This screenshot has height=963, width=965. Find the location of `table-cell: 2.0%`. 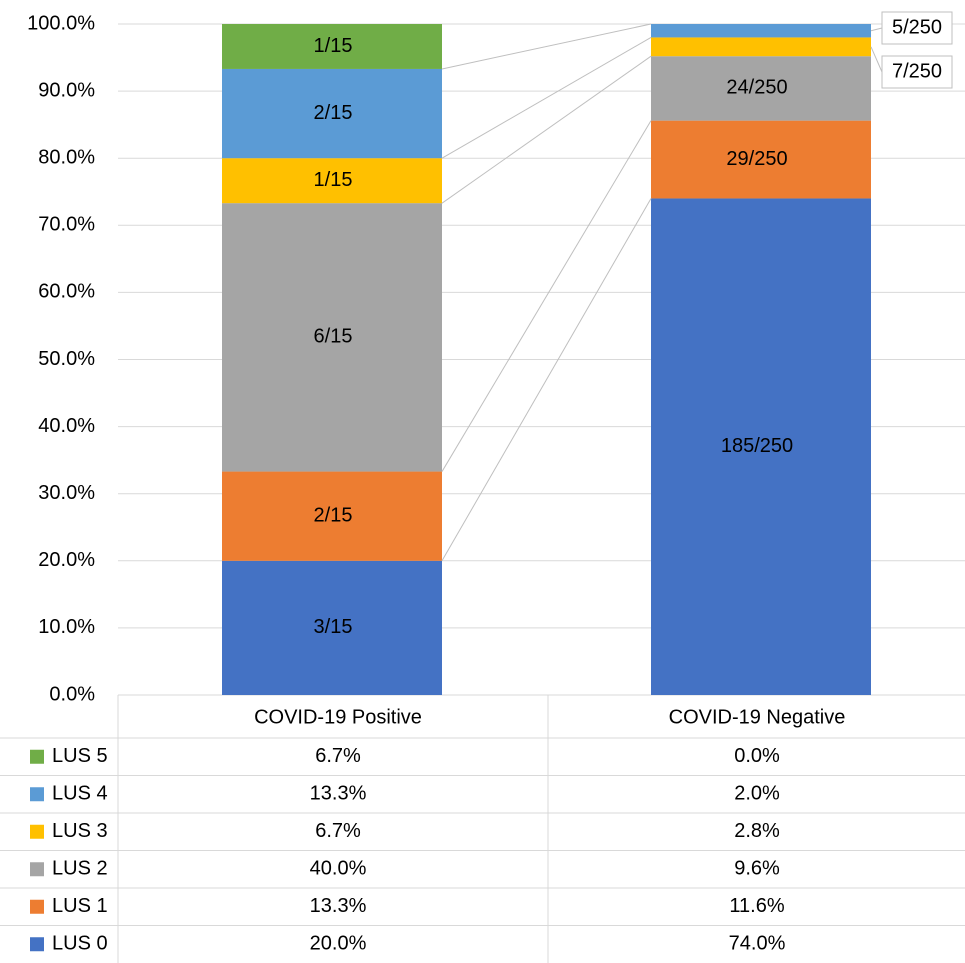

table-cell: 2.0% is located at coordinates (757, 794).